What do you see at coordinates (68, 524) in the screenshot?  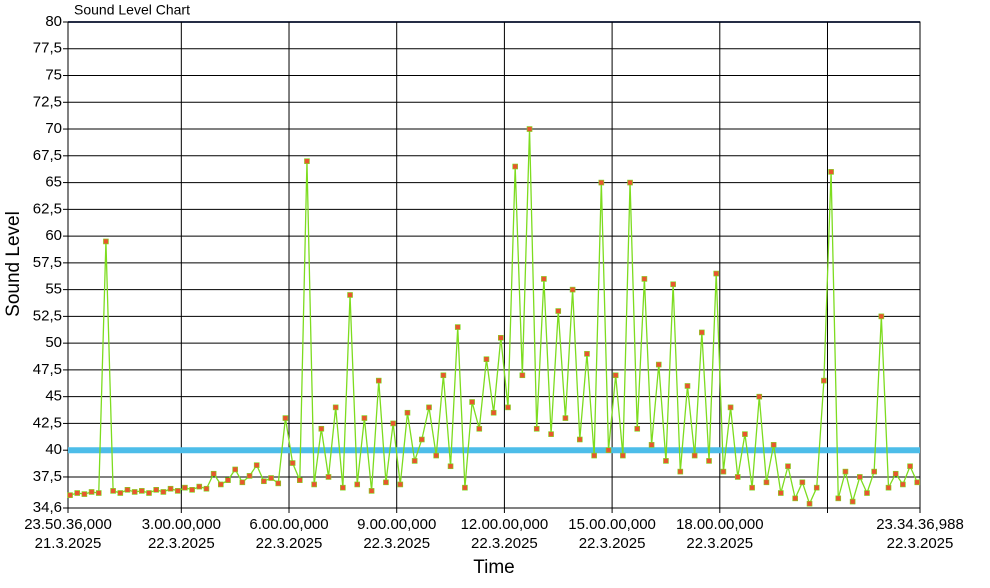 I see `x-tick-label: 23.50.36,000` at bounding box center [68, 524].